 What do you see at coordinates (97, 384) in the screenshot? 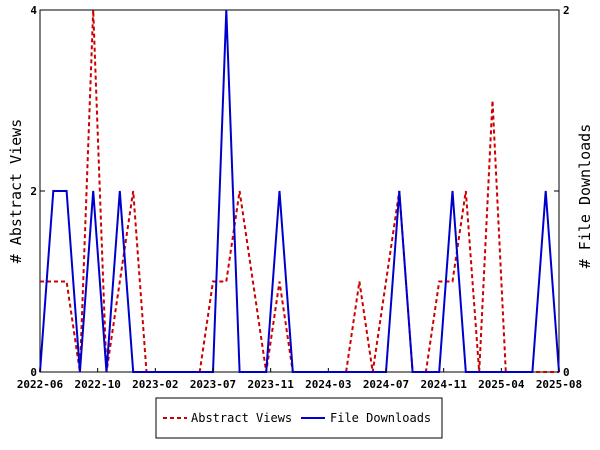
I see `x-tick-label: 2022-10` at bounding box center [97, 384].